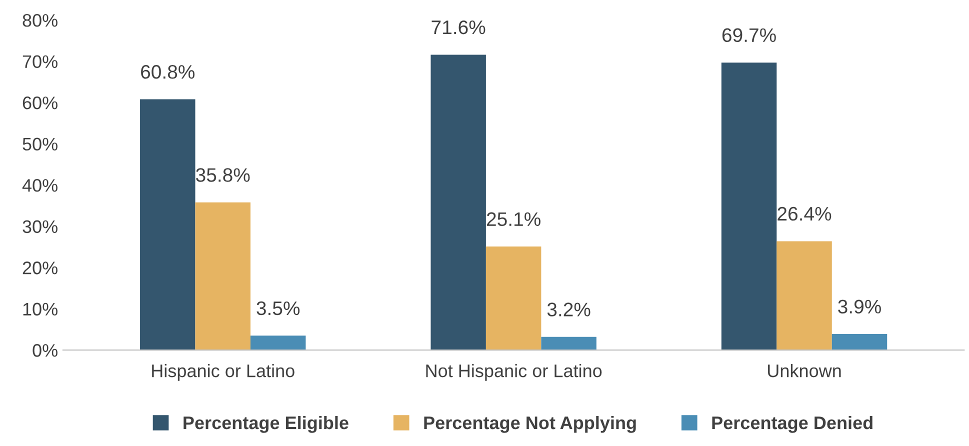  What do you see at coordinates (278, 308) in the screenshot?
I see `data-label: 3.5%` at bounding box center [278, 308].